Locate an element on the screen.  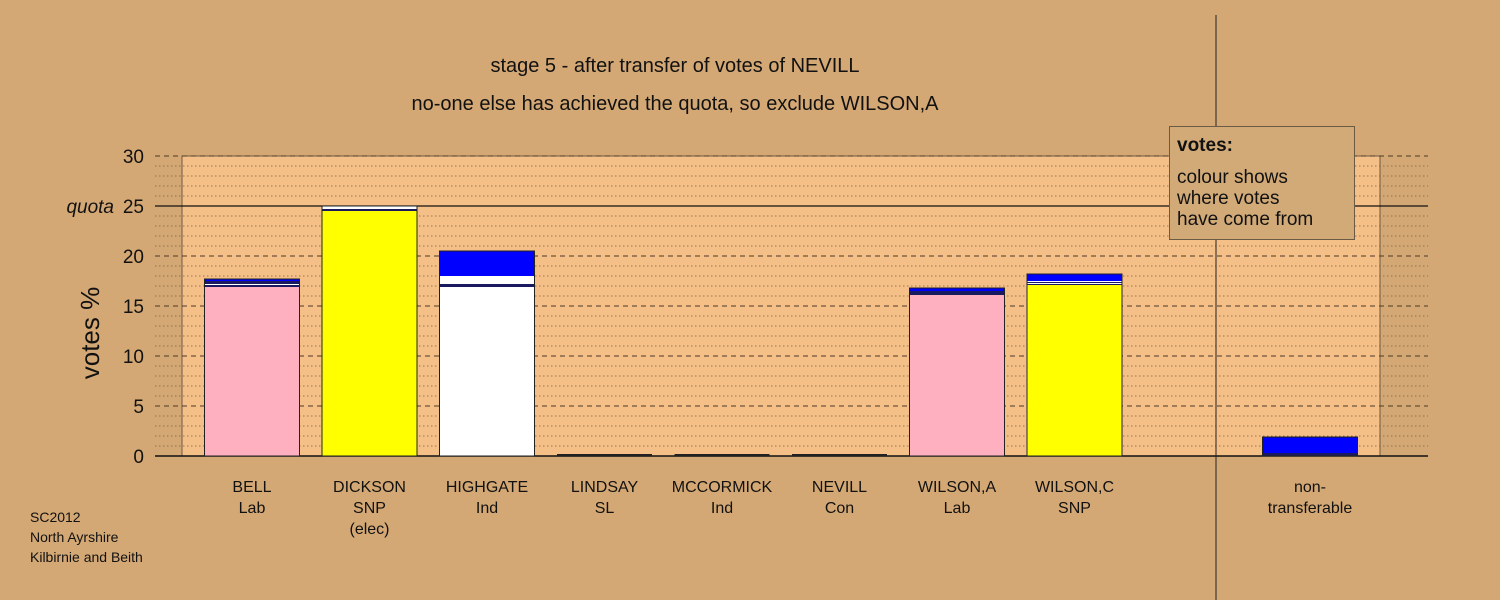
non-transferable-label: transferable is located at coordinates (1310, 508).